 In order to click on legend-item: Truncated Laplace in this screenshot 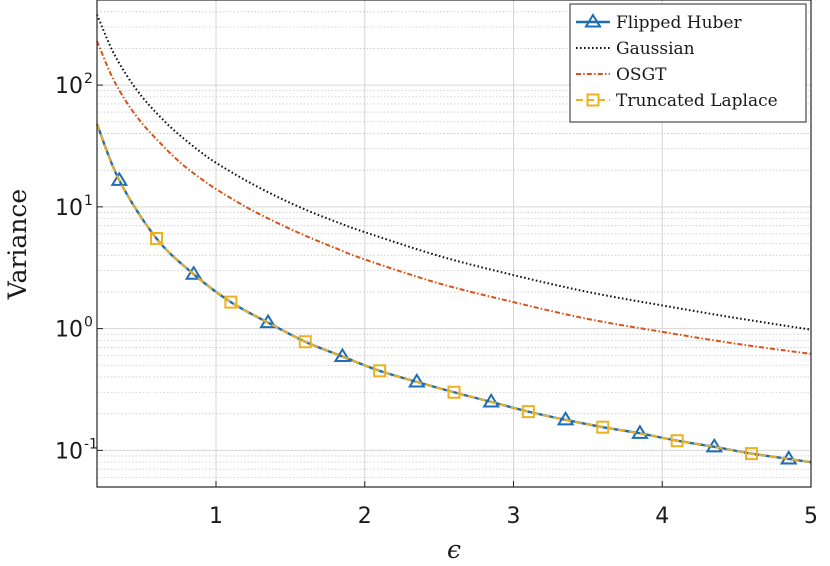, I will do `click(677, 101)`.